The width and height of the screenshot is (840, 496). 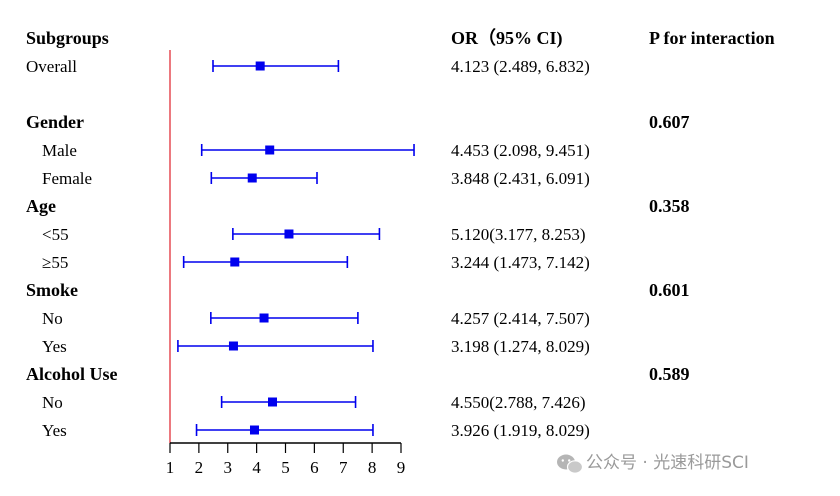 What do you see at coordinates (67, 38) in the screenshot?
I see `header-subgroups: Subgroups` at bounding box center [67, 38].